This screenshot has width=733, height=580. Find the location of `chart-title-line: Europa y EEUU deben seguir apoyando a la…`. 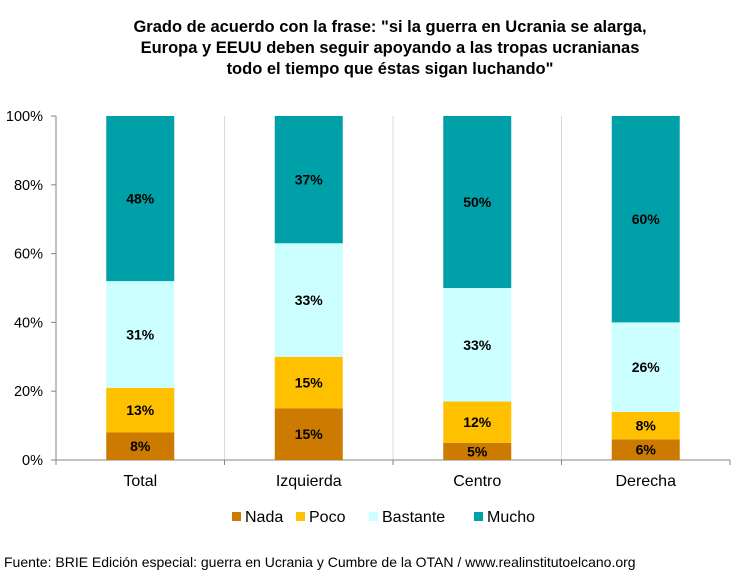

chart-title-line: Europa y EEUU deben seguir apoyando a la… is located at coordinates (390, 48).